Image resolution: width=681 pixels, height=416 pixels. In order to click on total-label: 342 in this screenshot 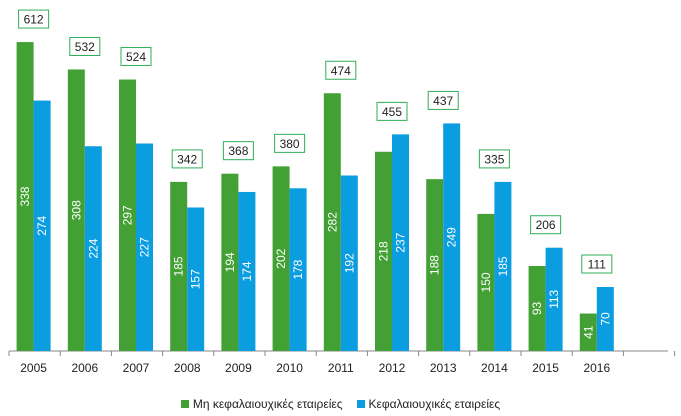, I will do `click(187, 159)`.